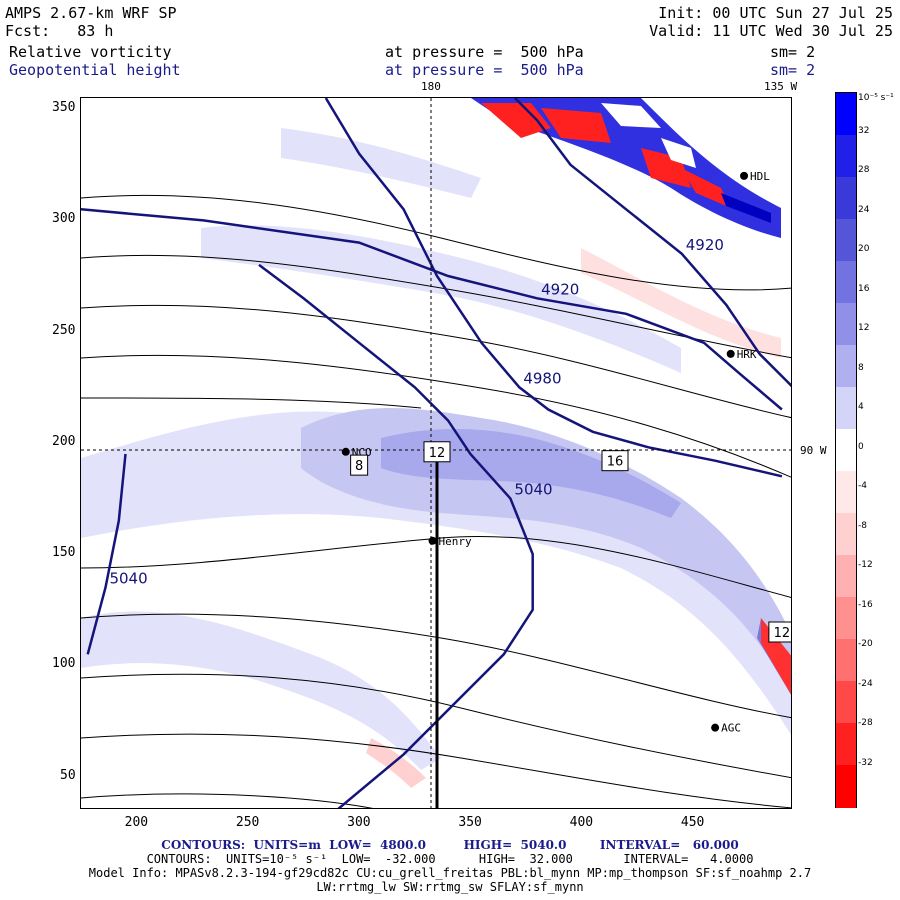 The width and height of the screenshot is (900, 900). What do you see at coordinates (771, 31) in the screenshot?
I see `valid-time: Valid: 11 UTC Wed 30 Jul 25` at bounding box center [771, 31].